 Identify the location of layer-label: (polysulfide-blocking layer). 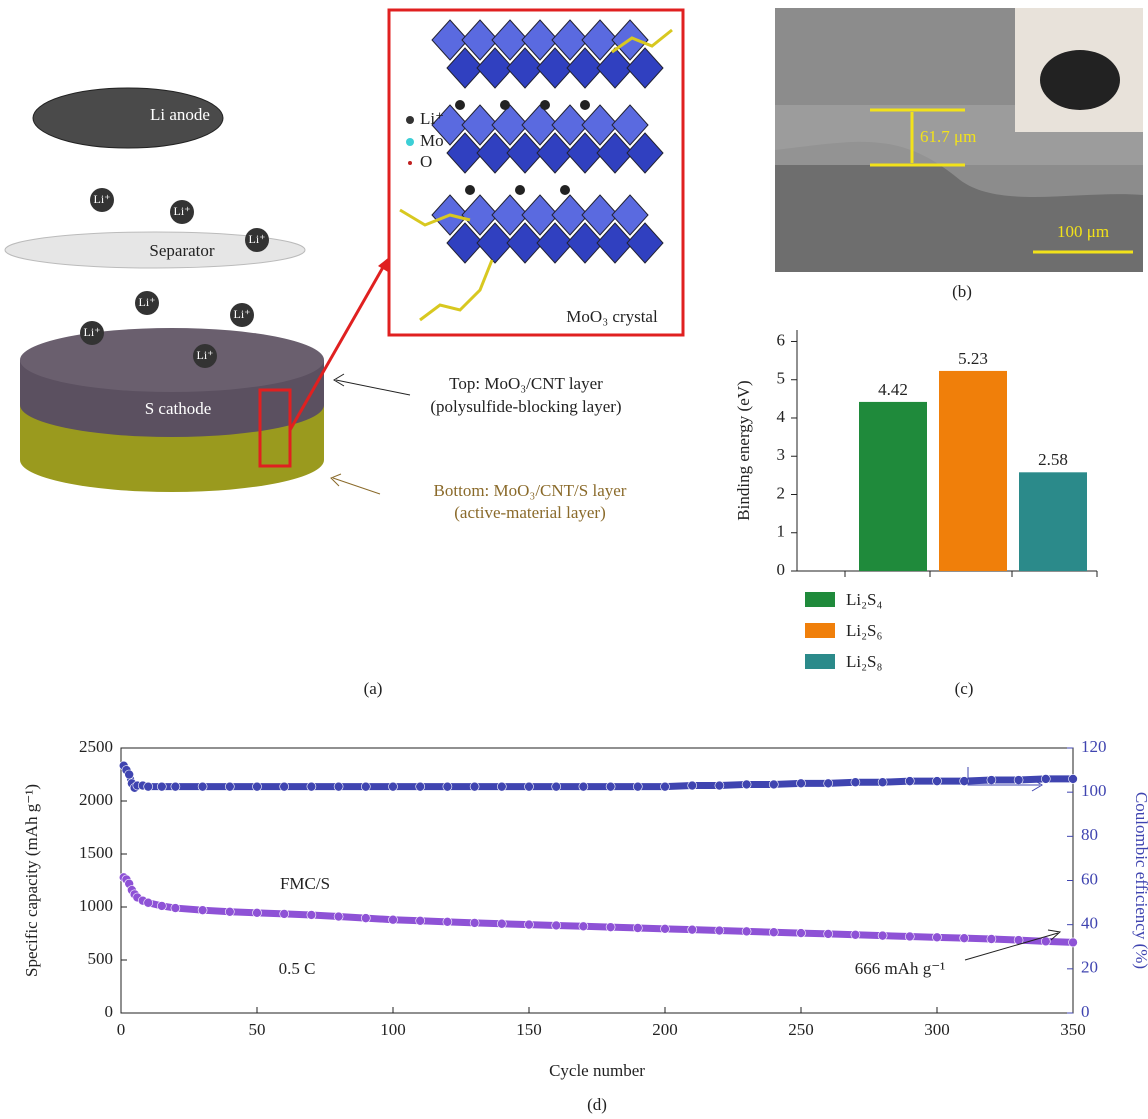
(525, 406).